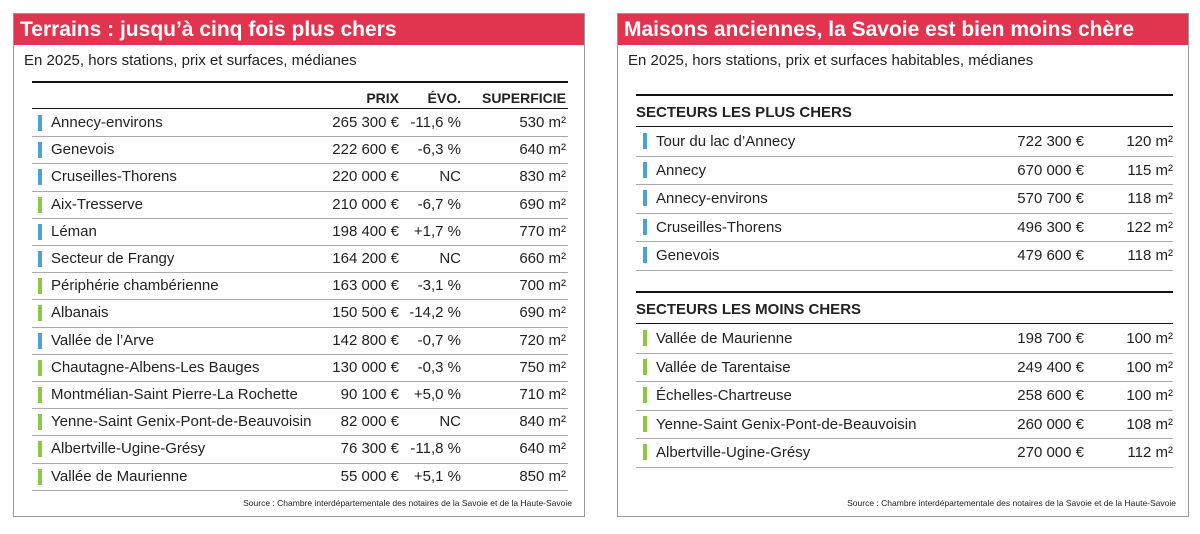  What do you see at coordinates (365, 340) in the screenshot?
I see `price: 142 800 €` at bounding box center [365, 340].